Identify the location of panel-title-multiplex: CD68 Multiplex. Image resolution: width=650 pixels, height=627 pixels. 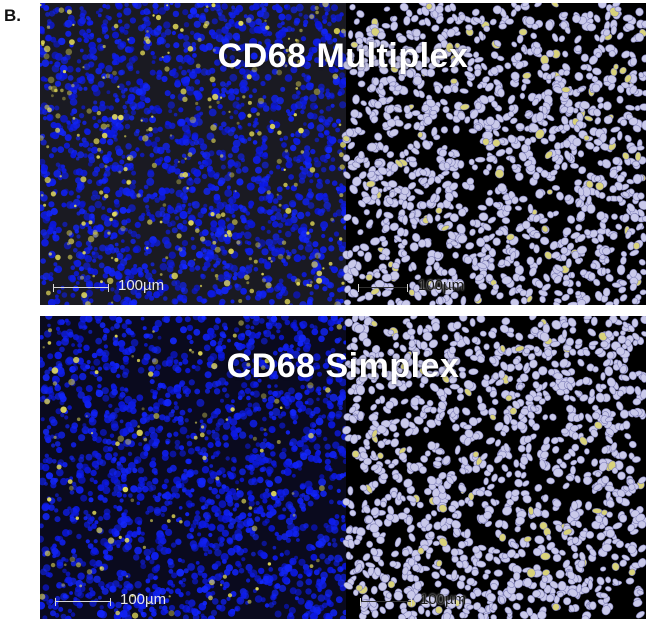
(343, 56).